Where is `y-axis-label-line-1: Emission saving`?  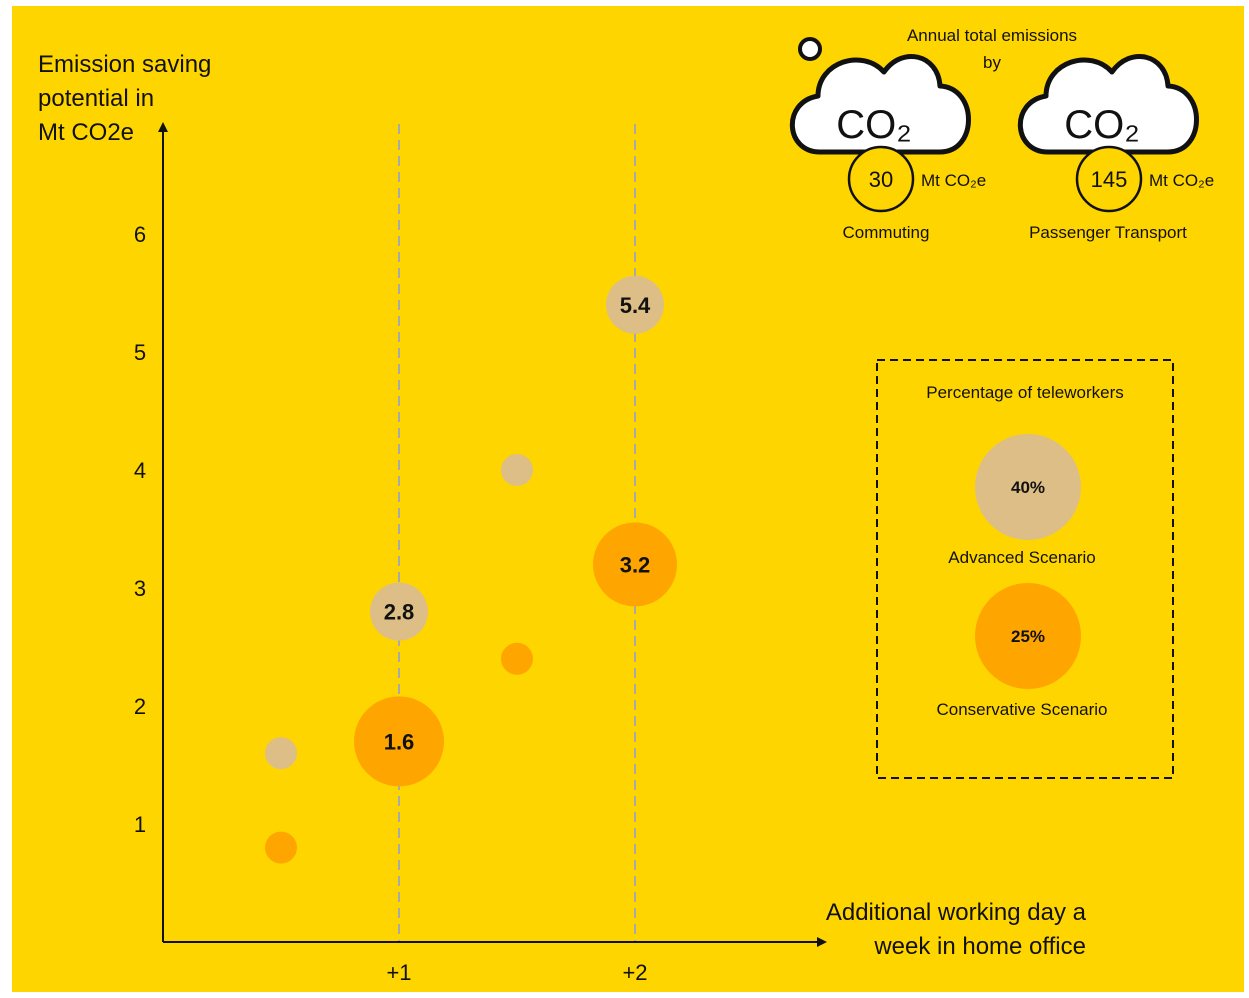 y-axis-label-line-1: Emission saving is located at coordinates (125, 64).